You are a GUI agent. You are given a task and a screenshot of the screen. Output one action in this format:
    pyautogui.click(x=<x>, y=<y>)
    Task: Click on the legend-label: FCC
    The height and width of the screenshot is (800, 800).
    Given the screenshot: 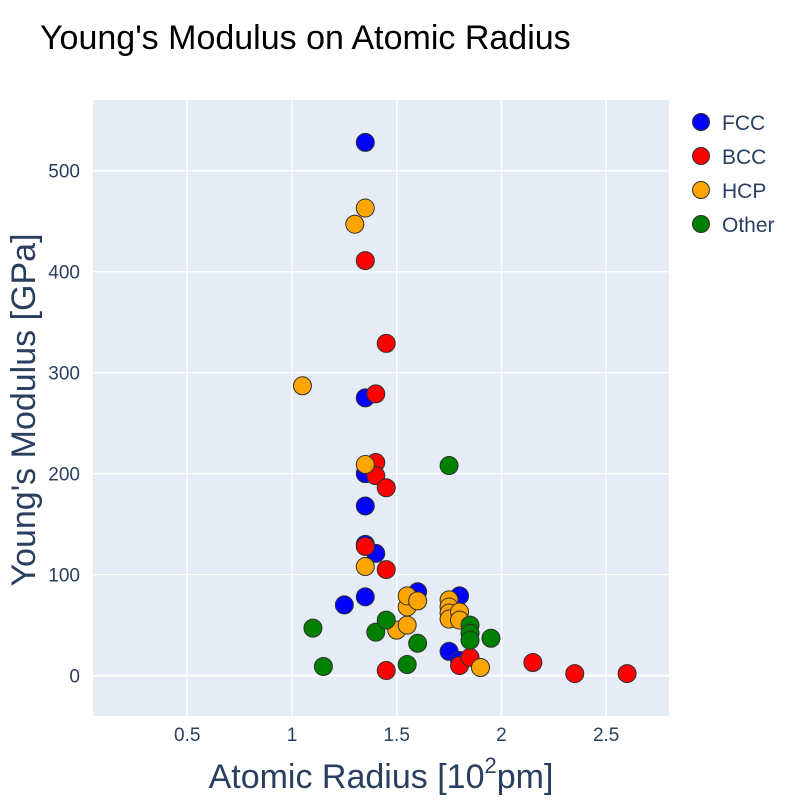 What is the action you would take?
    pyautogui.click(x=743, y=123)
    